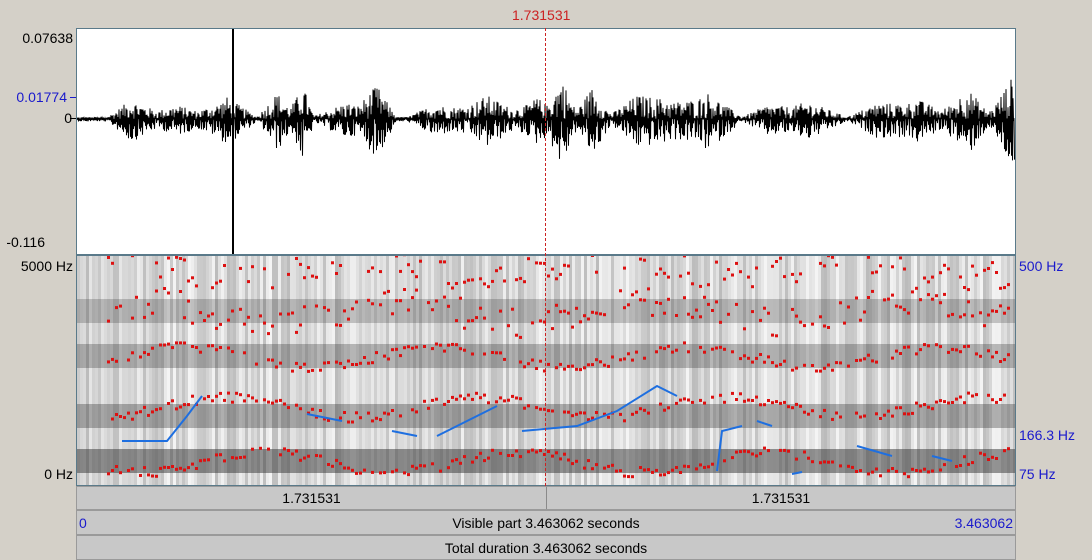  I want to click on selection-left-segment: 1.731531, so click(312, 498).